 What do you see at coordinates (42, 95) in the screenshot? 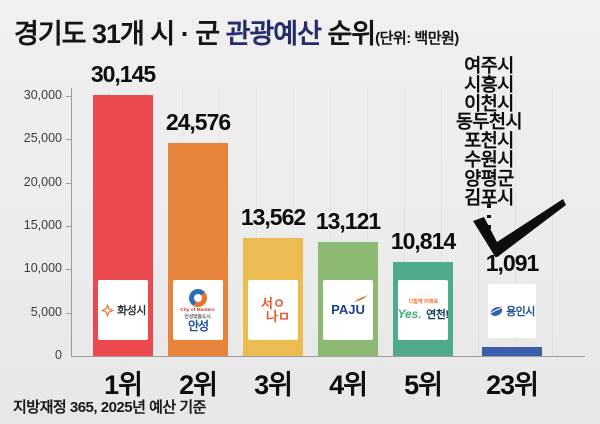
I see `y-tick-label: 30,000` at bounding box center [42, 95].